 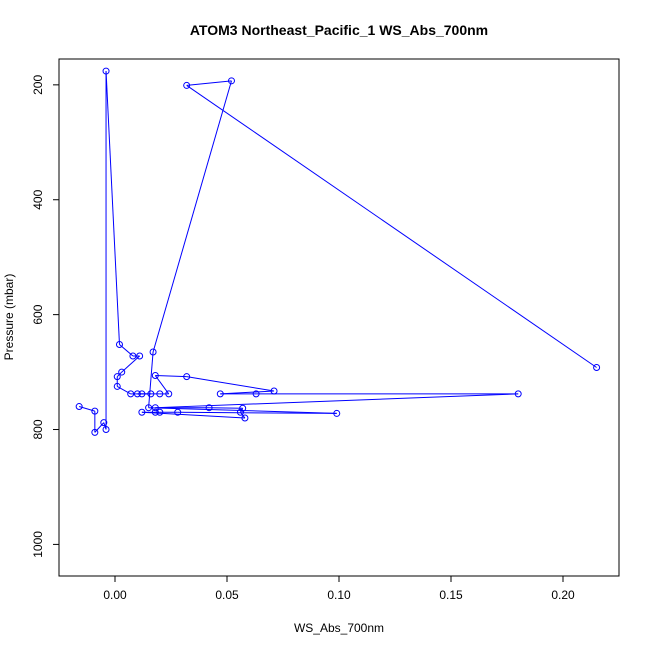 I want to click on y-tick-label: 1000, so click(x=38, y=544).